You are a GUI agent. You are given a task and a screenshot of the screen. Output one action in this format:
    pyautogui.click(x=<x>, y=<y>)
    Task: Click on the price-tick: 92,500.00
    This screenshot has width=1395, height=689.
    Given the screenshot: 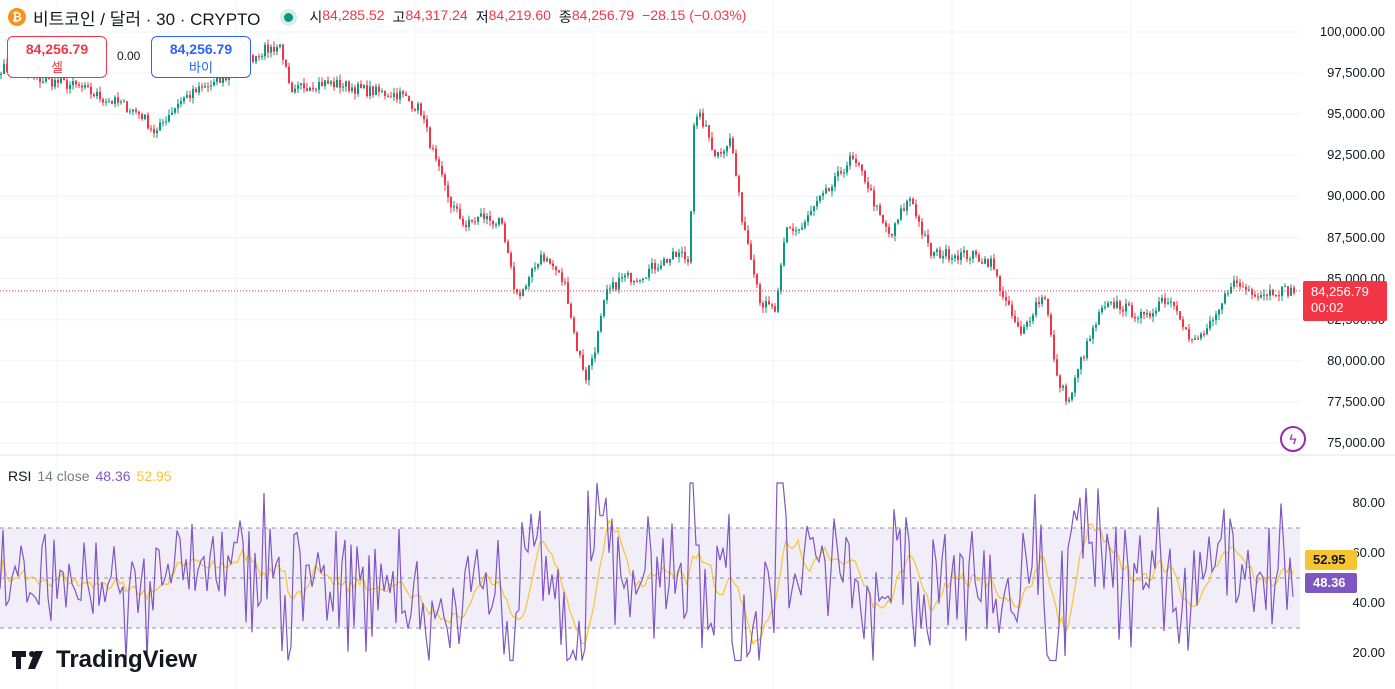 What is the action you would take?
    pyautogui.click(x=1356, y=155)
    